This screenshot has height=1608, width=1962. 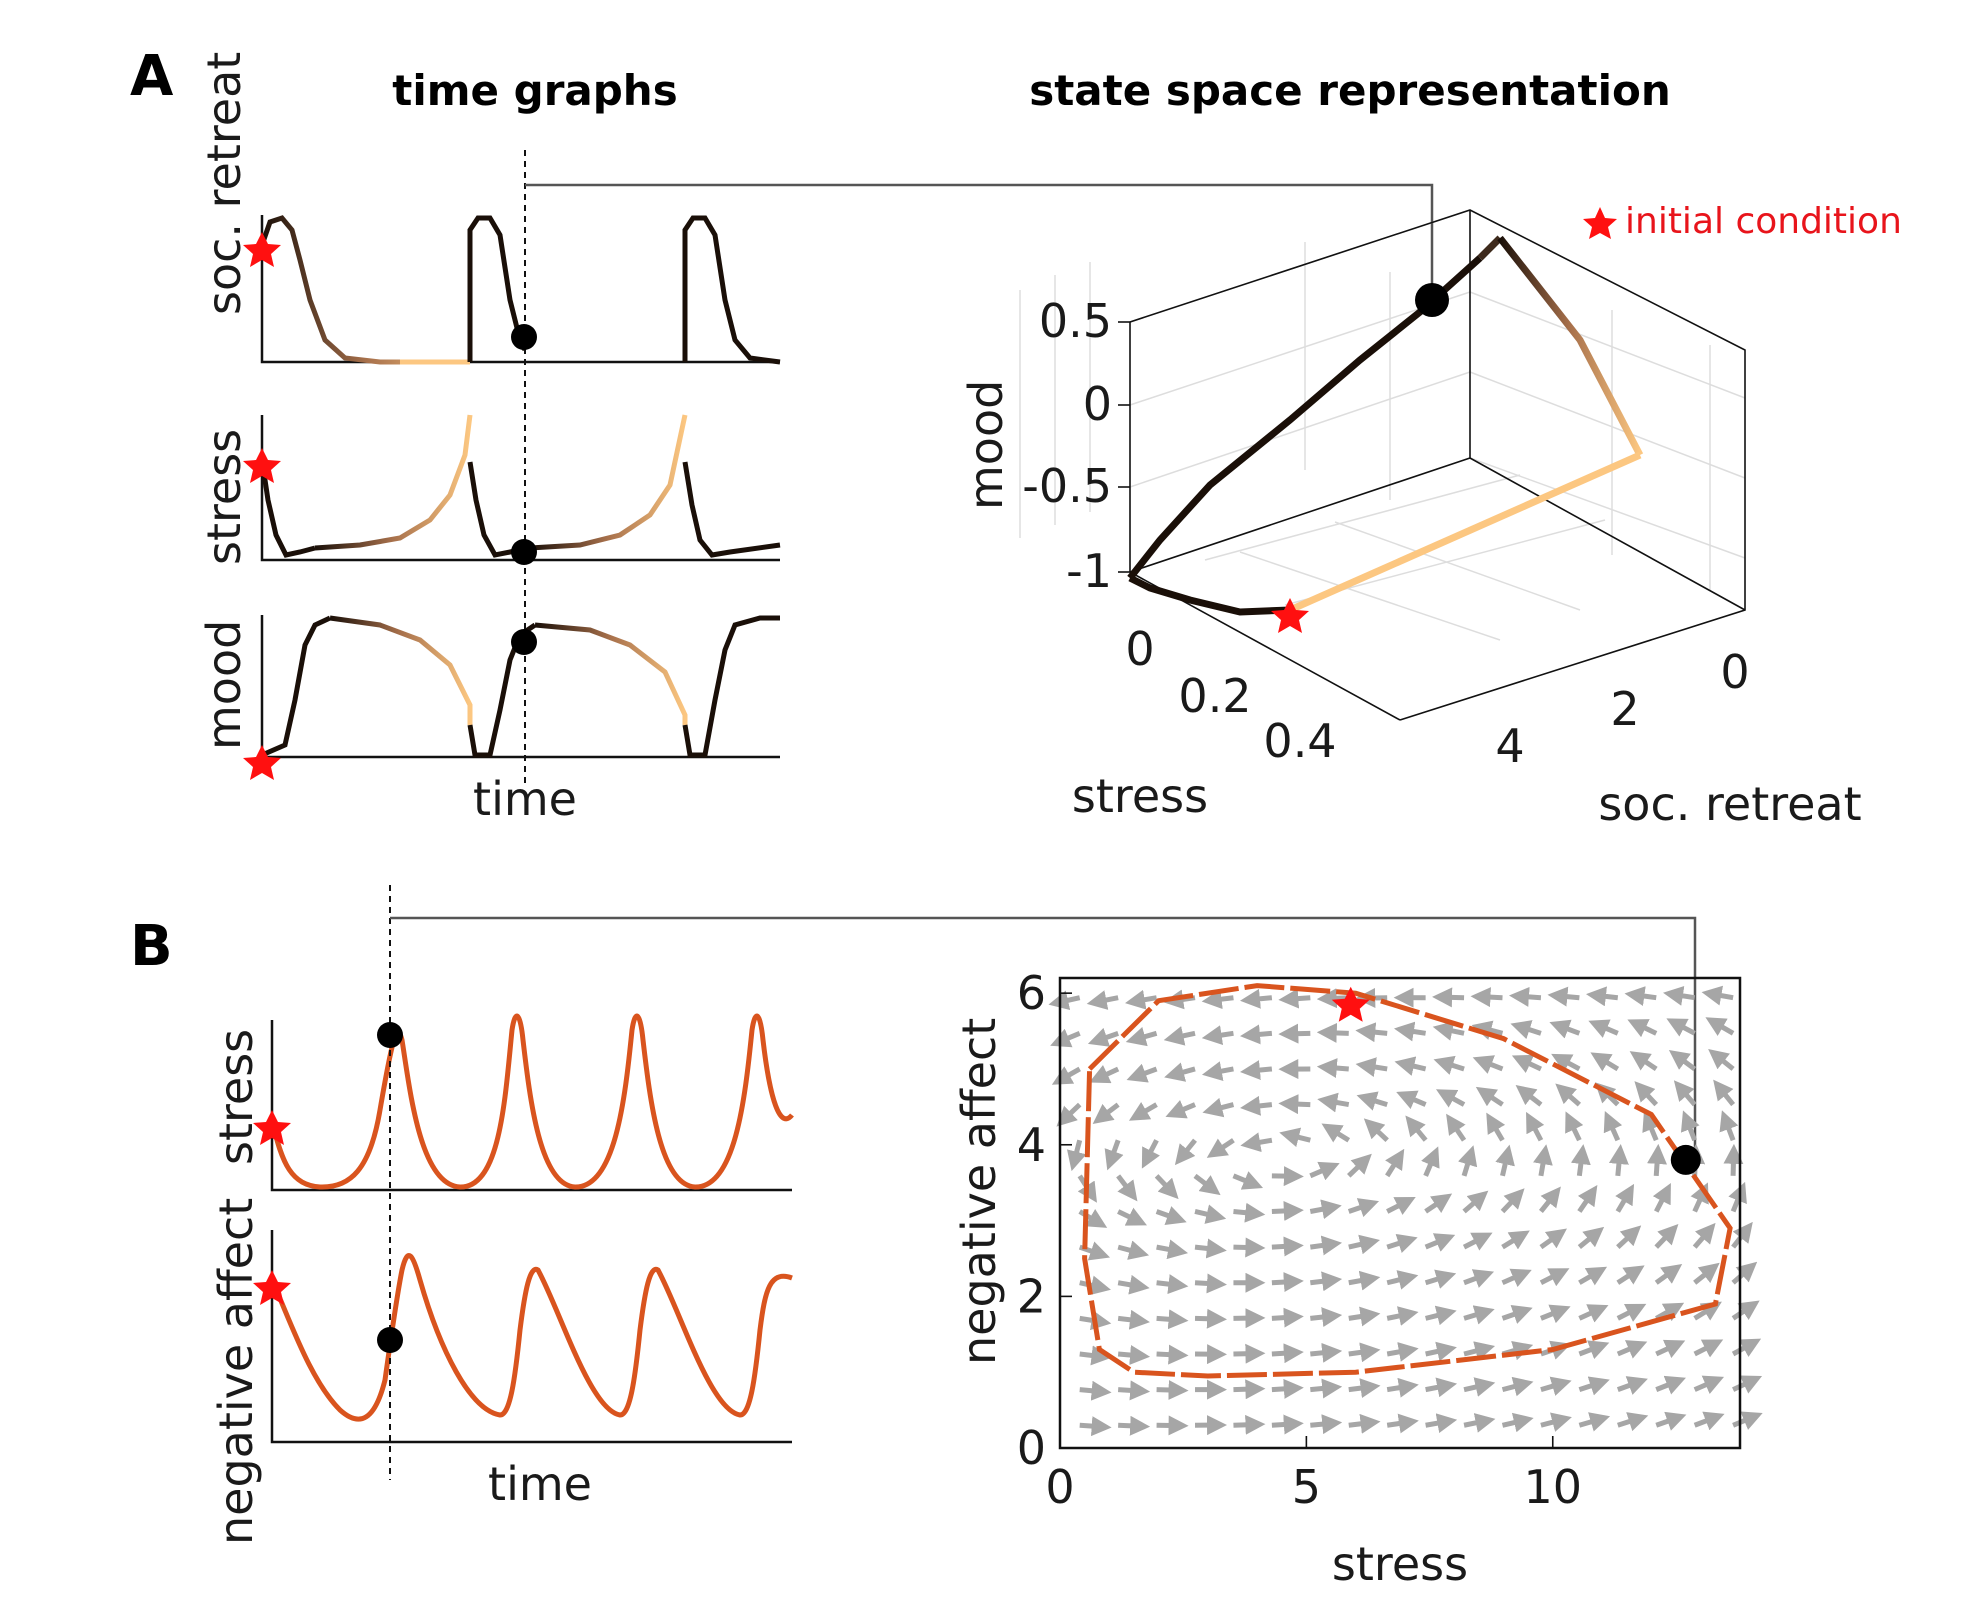 What do you see at coordinates (1552, 1487) in the screenshot?
I see `b-phase-xtick-2: 10` at bounding box center [1552, 1487].